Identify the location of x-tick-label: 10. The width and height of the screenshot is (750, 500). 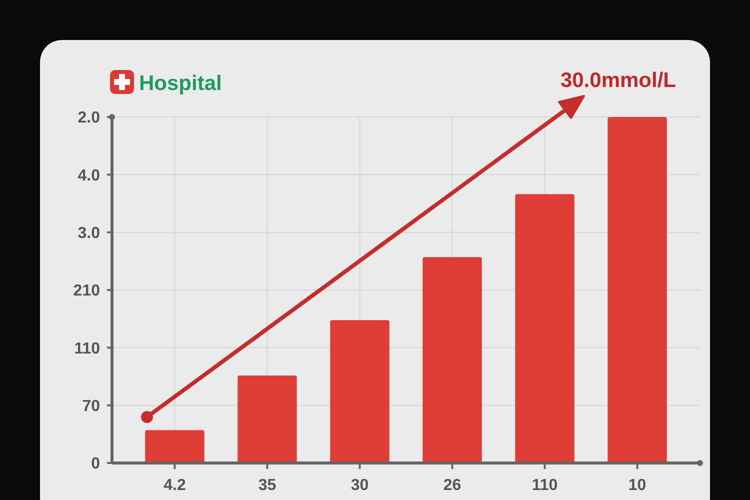
(637, 485).